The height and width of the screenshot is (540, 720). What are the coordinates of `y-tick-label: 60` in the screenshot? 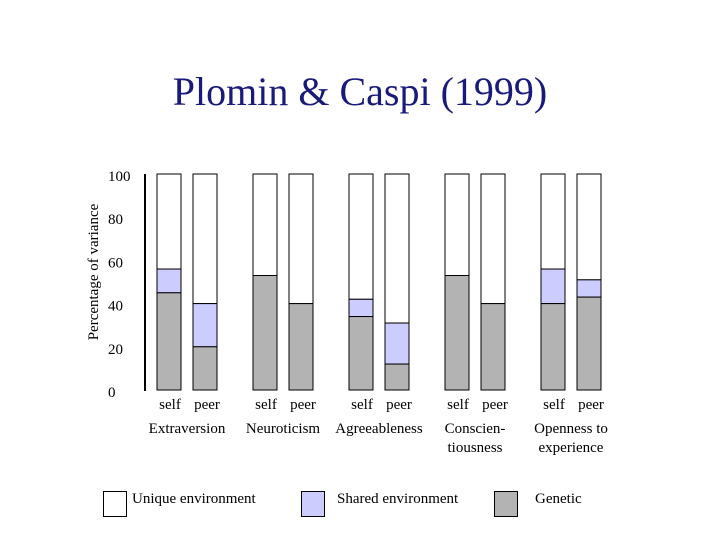 It's located at (115, 263).